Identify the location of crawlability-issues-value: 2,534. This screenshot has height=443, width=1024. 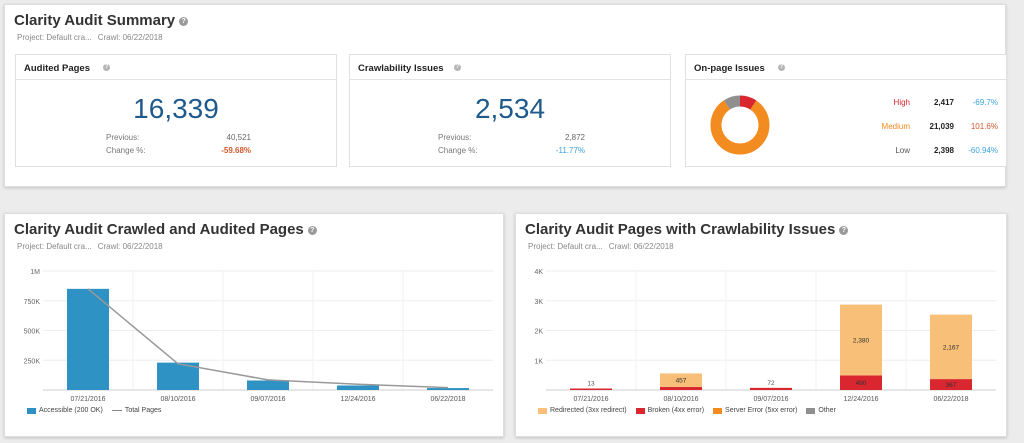
(510, 108).